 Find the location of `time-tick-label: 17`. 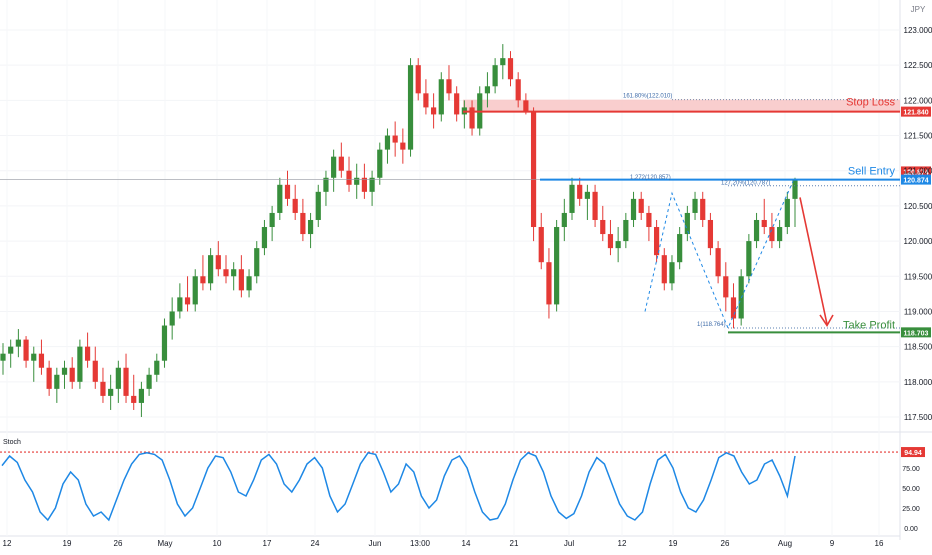

time-tick-label: 17 is located at coordinates (267, 543).